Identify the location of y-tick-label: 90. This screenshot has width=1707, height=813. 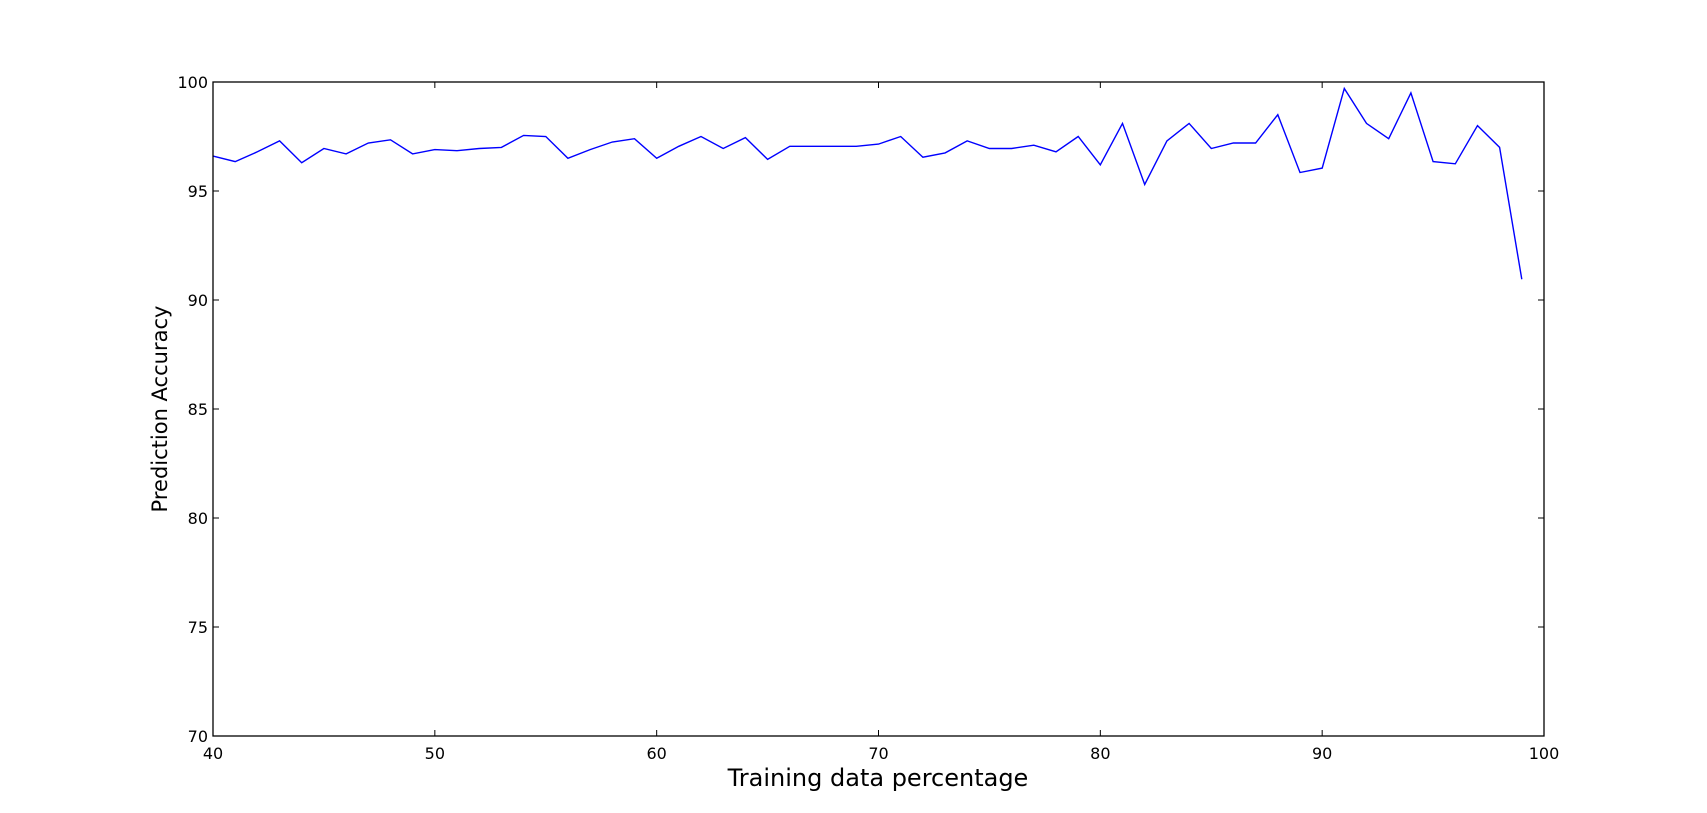
(198, 300).